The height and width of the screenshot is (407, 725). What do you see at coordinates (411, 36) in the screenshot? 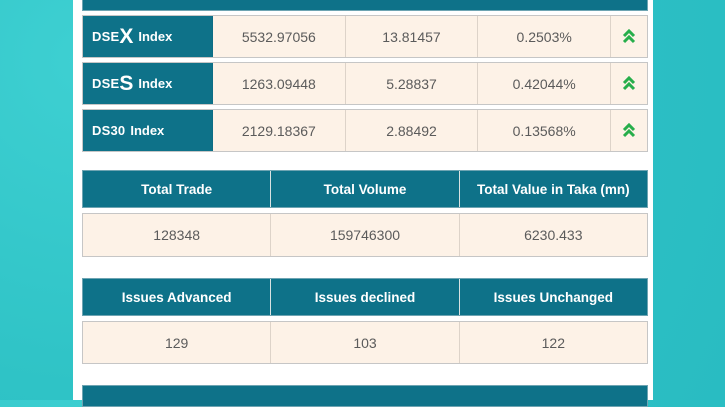
I see `index-change: 13.81457` at bounding box center [411, 36].